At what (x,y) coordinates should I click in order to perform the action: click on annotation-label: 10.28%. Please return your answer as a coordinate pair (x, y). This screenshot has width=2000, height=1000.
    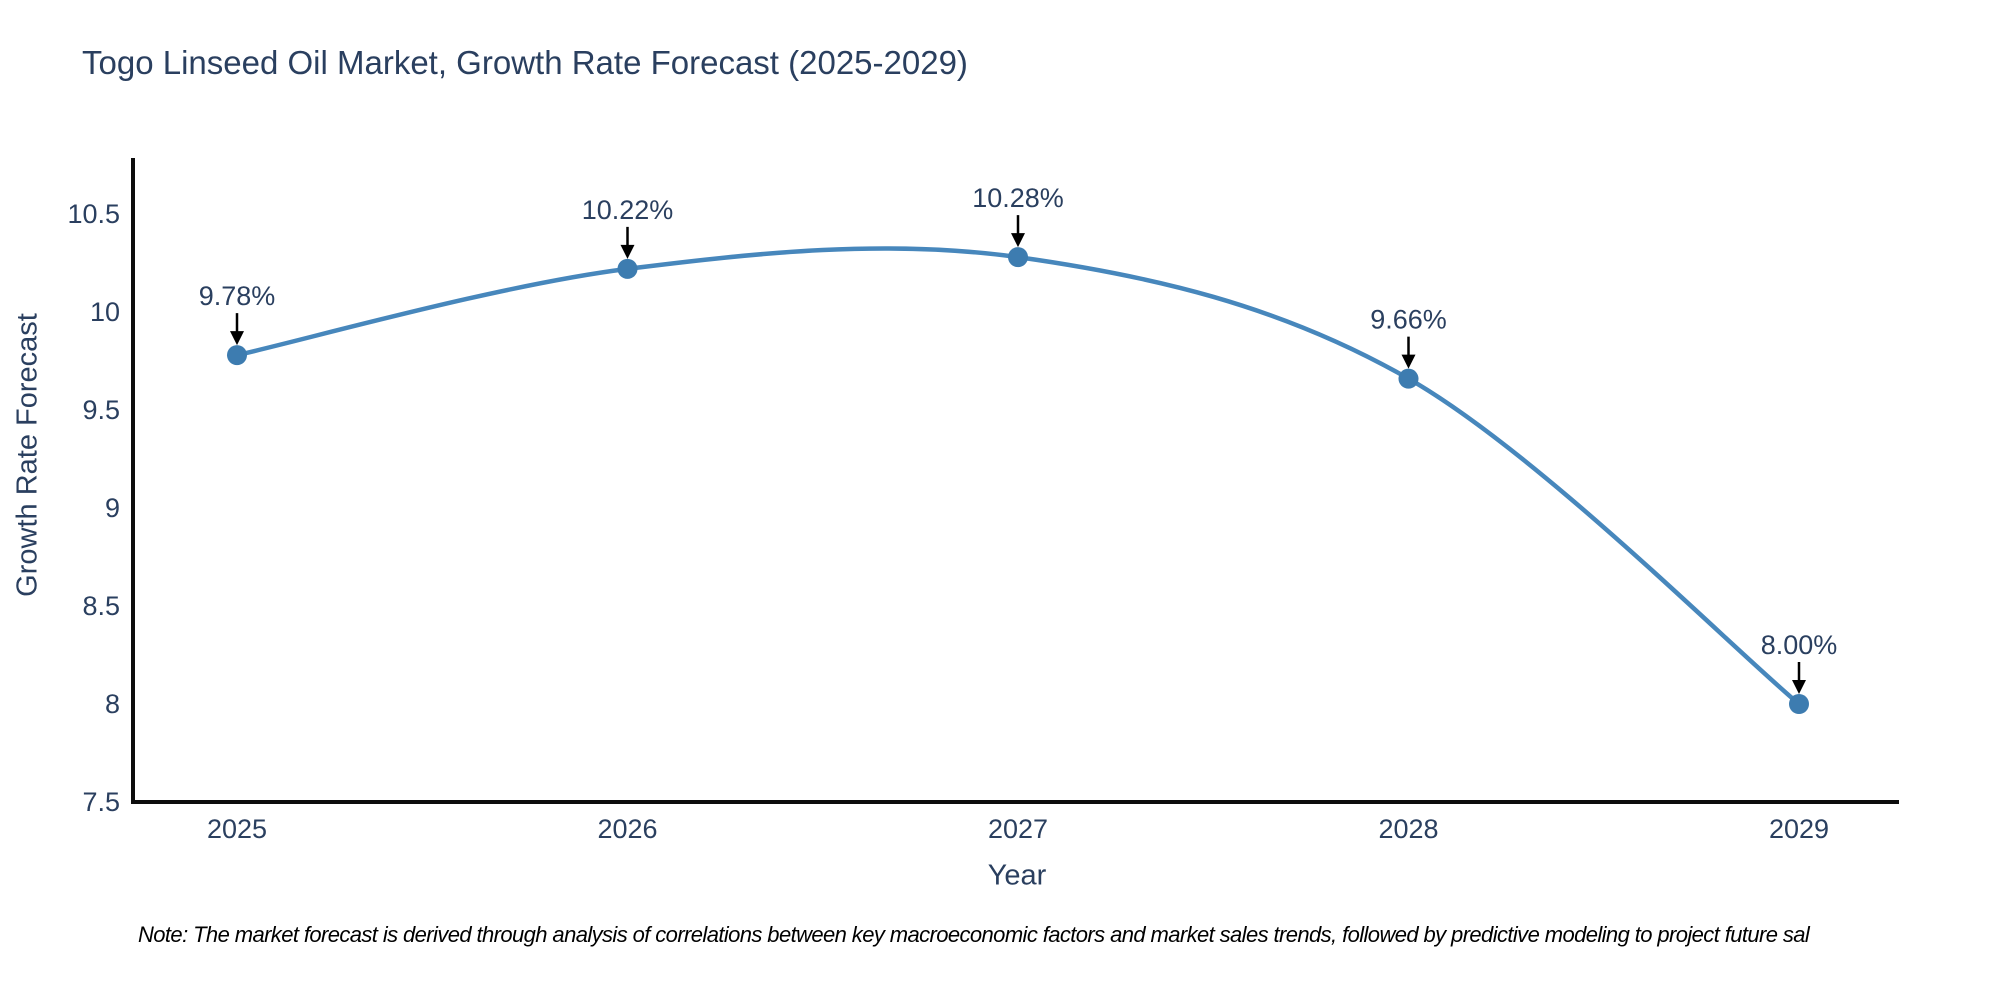
    Looking at the image, I should click on (1018, 198).